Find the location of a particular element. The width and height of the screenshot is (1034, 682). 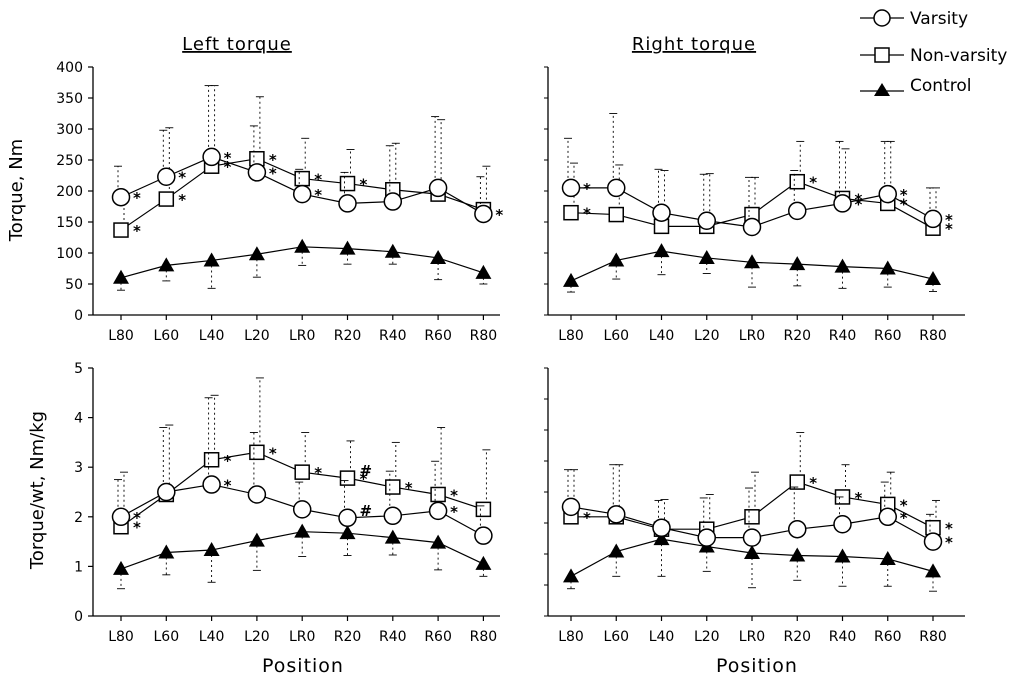

panel-title: Right torque is located at coordinates (694, 44).